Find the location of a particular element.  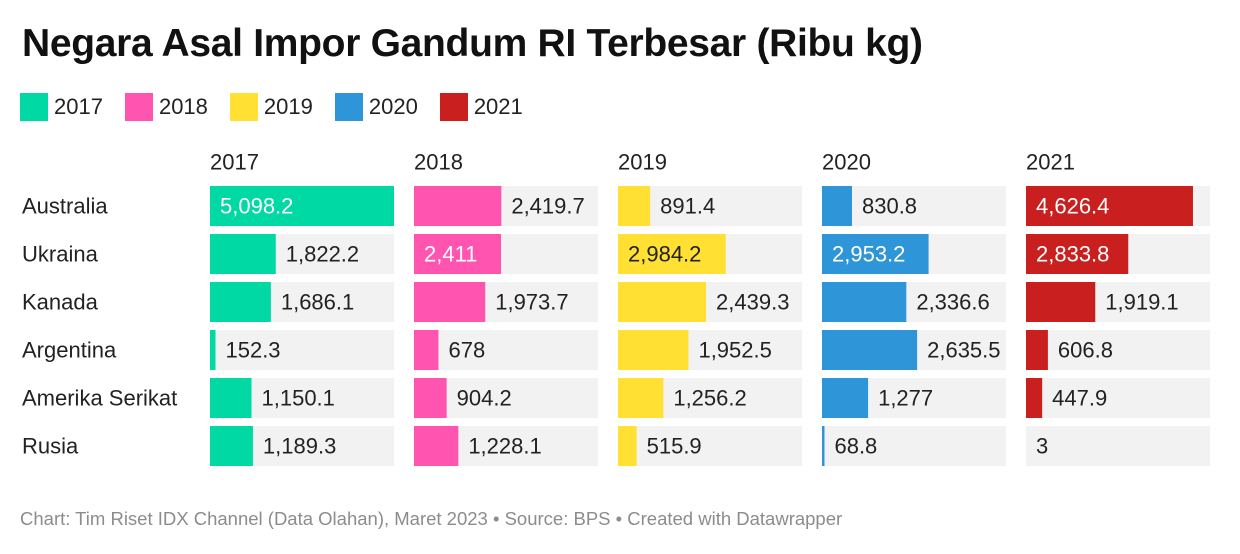

value-label: 3 is located at coordinates (1042, 446).